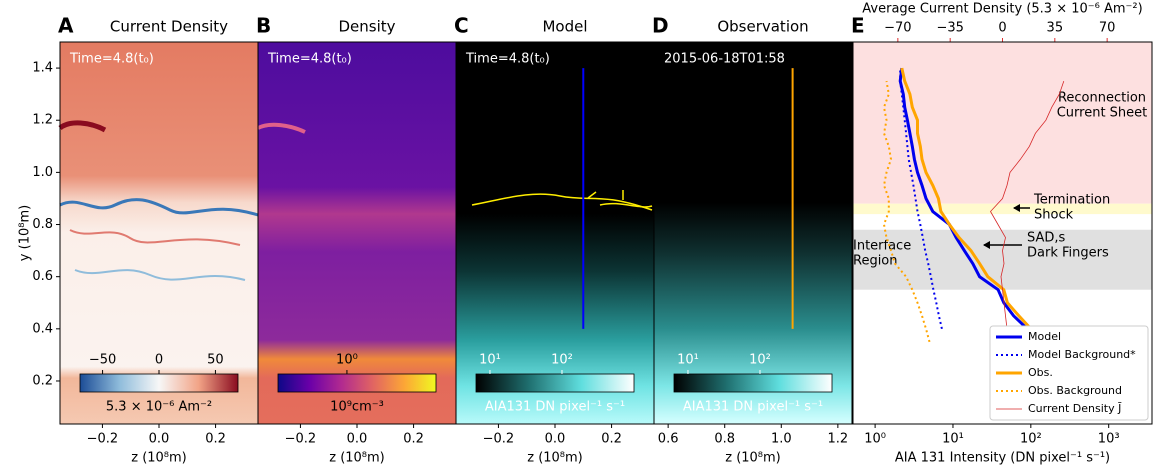 This screenshot has width=1159, height=474. What do you see at coordinates (1046, 238) in the screenshot?
I see `annotation: SAD,s` at bounding box center [1046, 238].